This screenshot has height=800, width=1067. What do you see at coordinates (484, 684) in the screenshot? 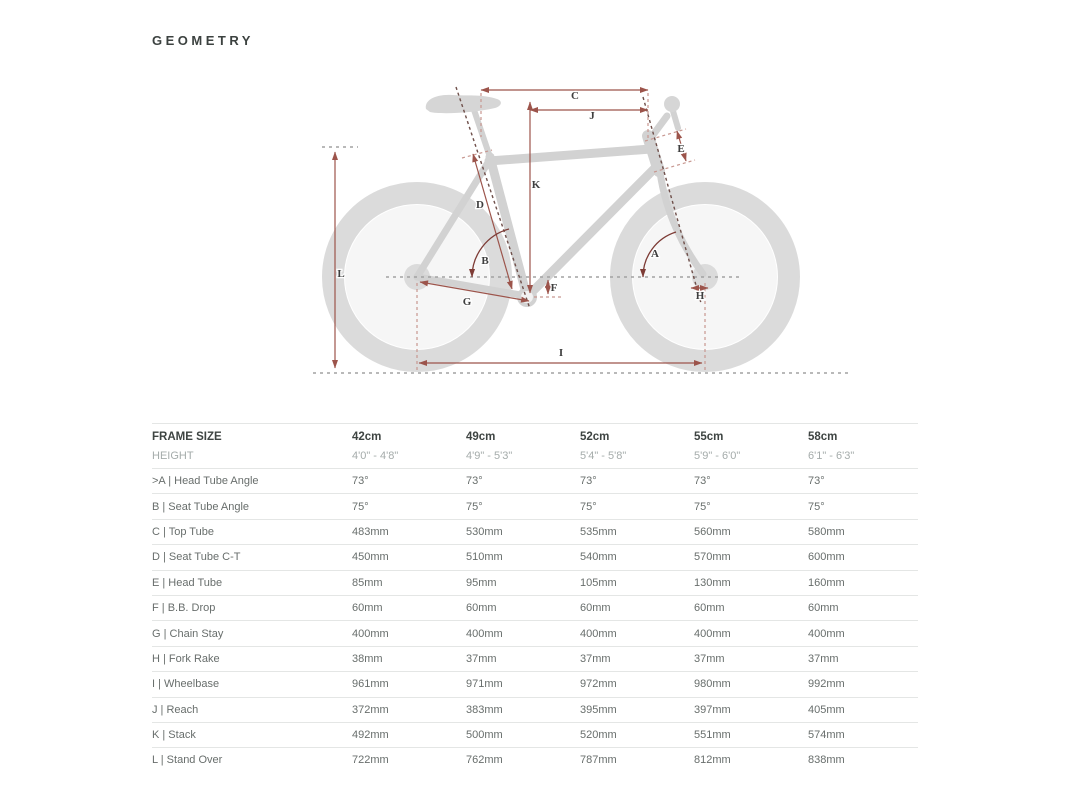
I see `cell-value: 971mm` at bounding box center [484, 684].